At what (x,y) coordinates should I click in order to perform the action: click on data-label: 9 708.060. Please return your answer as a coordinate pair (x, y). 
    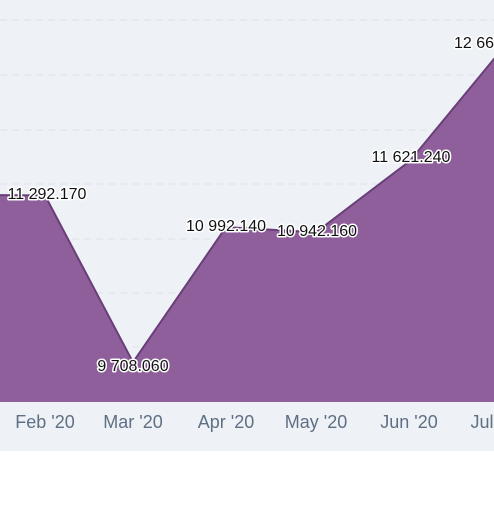
    Looking at the image, I should click on (132, 366).